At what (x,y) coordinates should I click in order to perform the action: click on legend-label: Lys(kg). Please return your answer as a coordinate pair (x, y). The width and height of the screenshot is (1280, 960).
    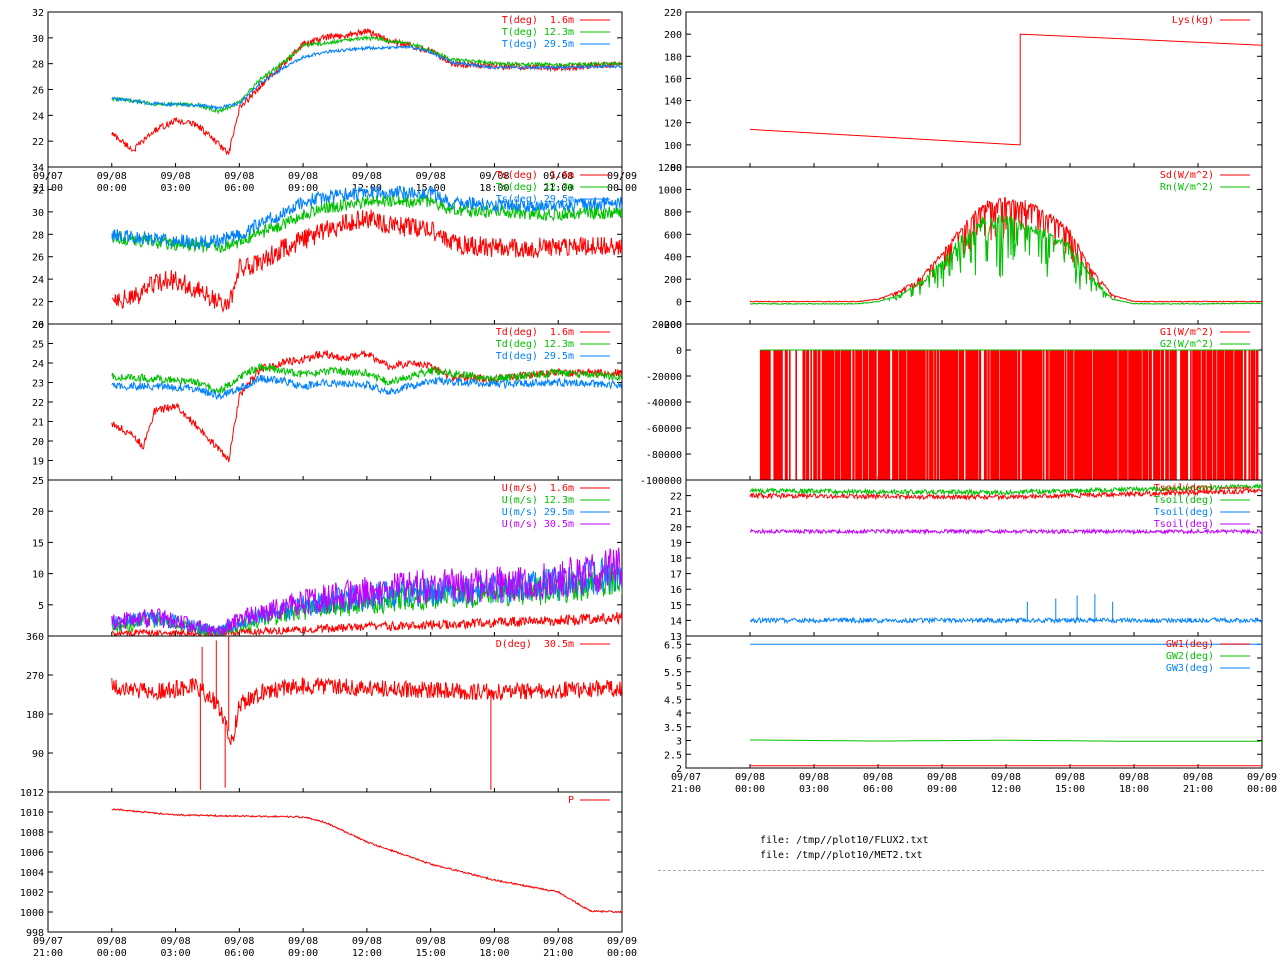
    Looking at the image, I should click on (1193, 20).